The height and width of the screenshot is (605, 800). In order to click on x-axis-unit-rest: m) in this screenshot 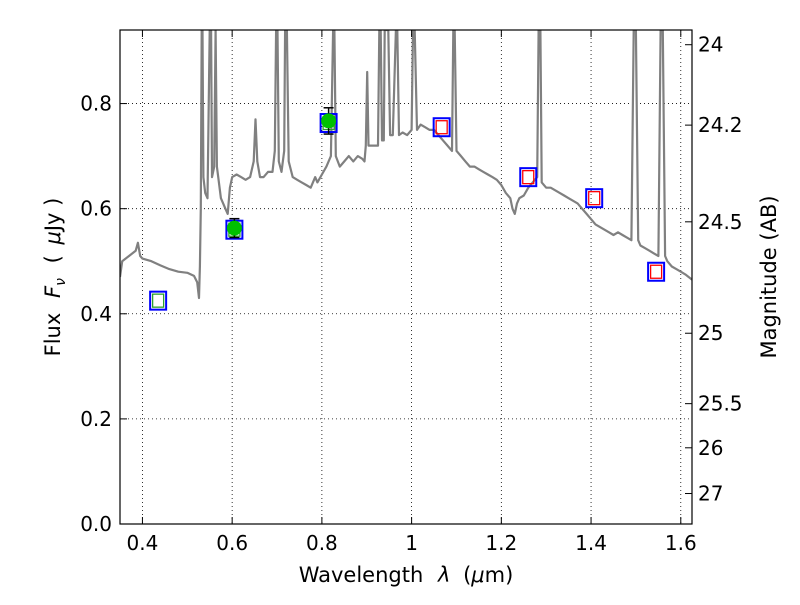, I will do `click(499, 575)`.